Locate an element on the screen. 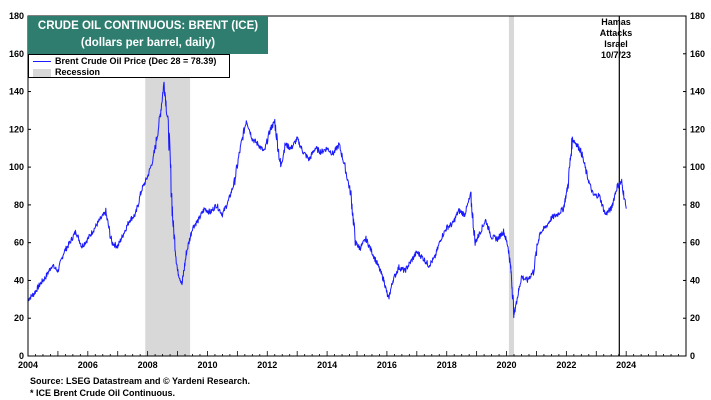  legend-label-brent: Brent Crude Oil Price (Dec 28 = 78.39) is located at coordinates (136, 61).